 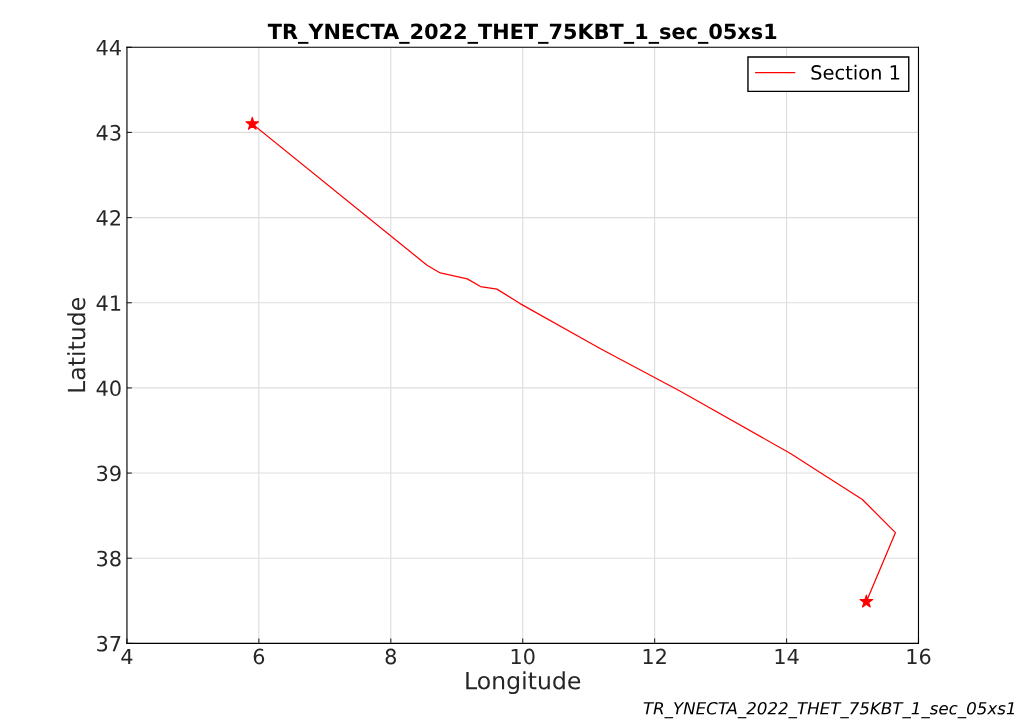 What do you see at coordinates (855, 72) in the screenshot?
I see `legend-label: Section 1` at bounding box center [855, 72].